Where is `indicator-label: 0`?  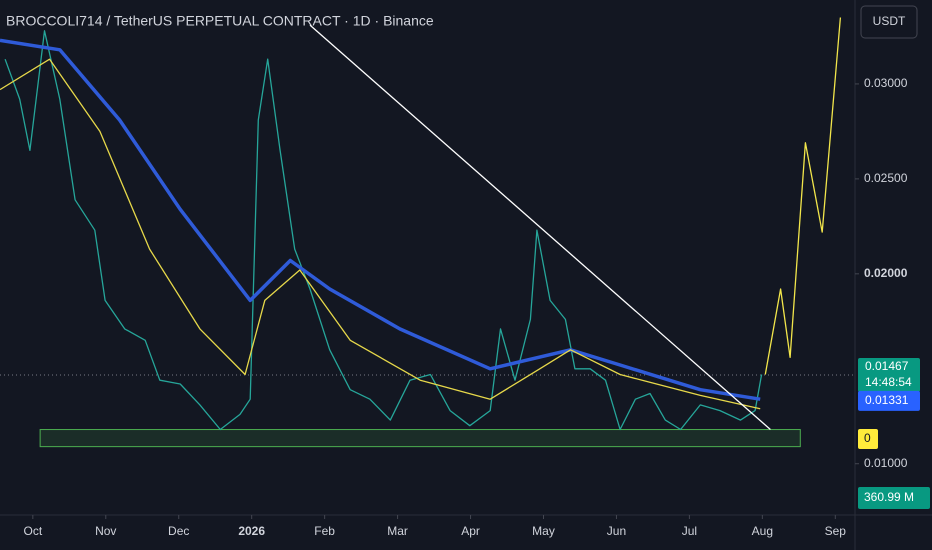 indicator-label: 0 is located at coordinates (867, 438).